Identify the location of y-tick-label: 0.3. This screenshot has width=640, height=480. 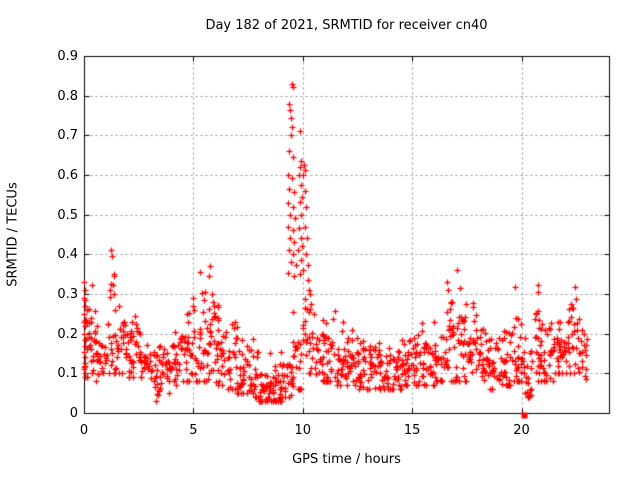
(67, 294).